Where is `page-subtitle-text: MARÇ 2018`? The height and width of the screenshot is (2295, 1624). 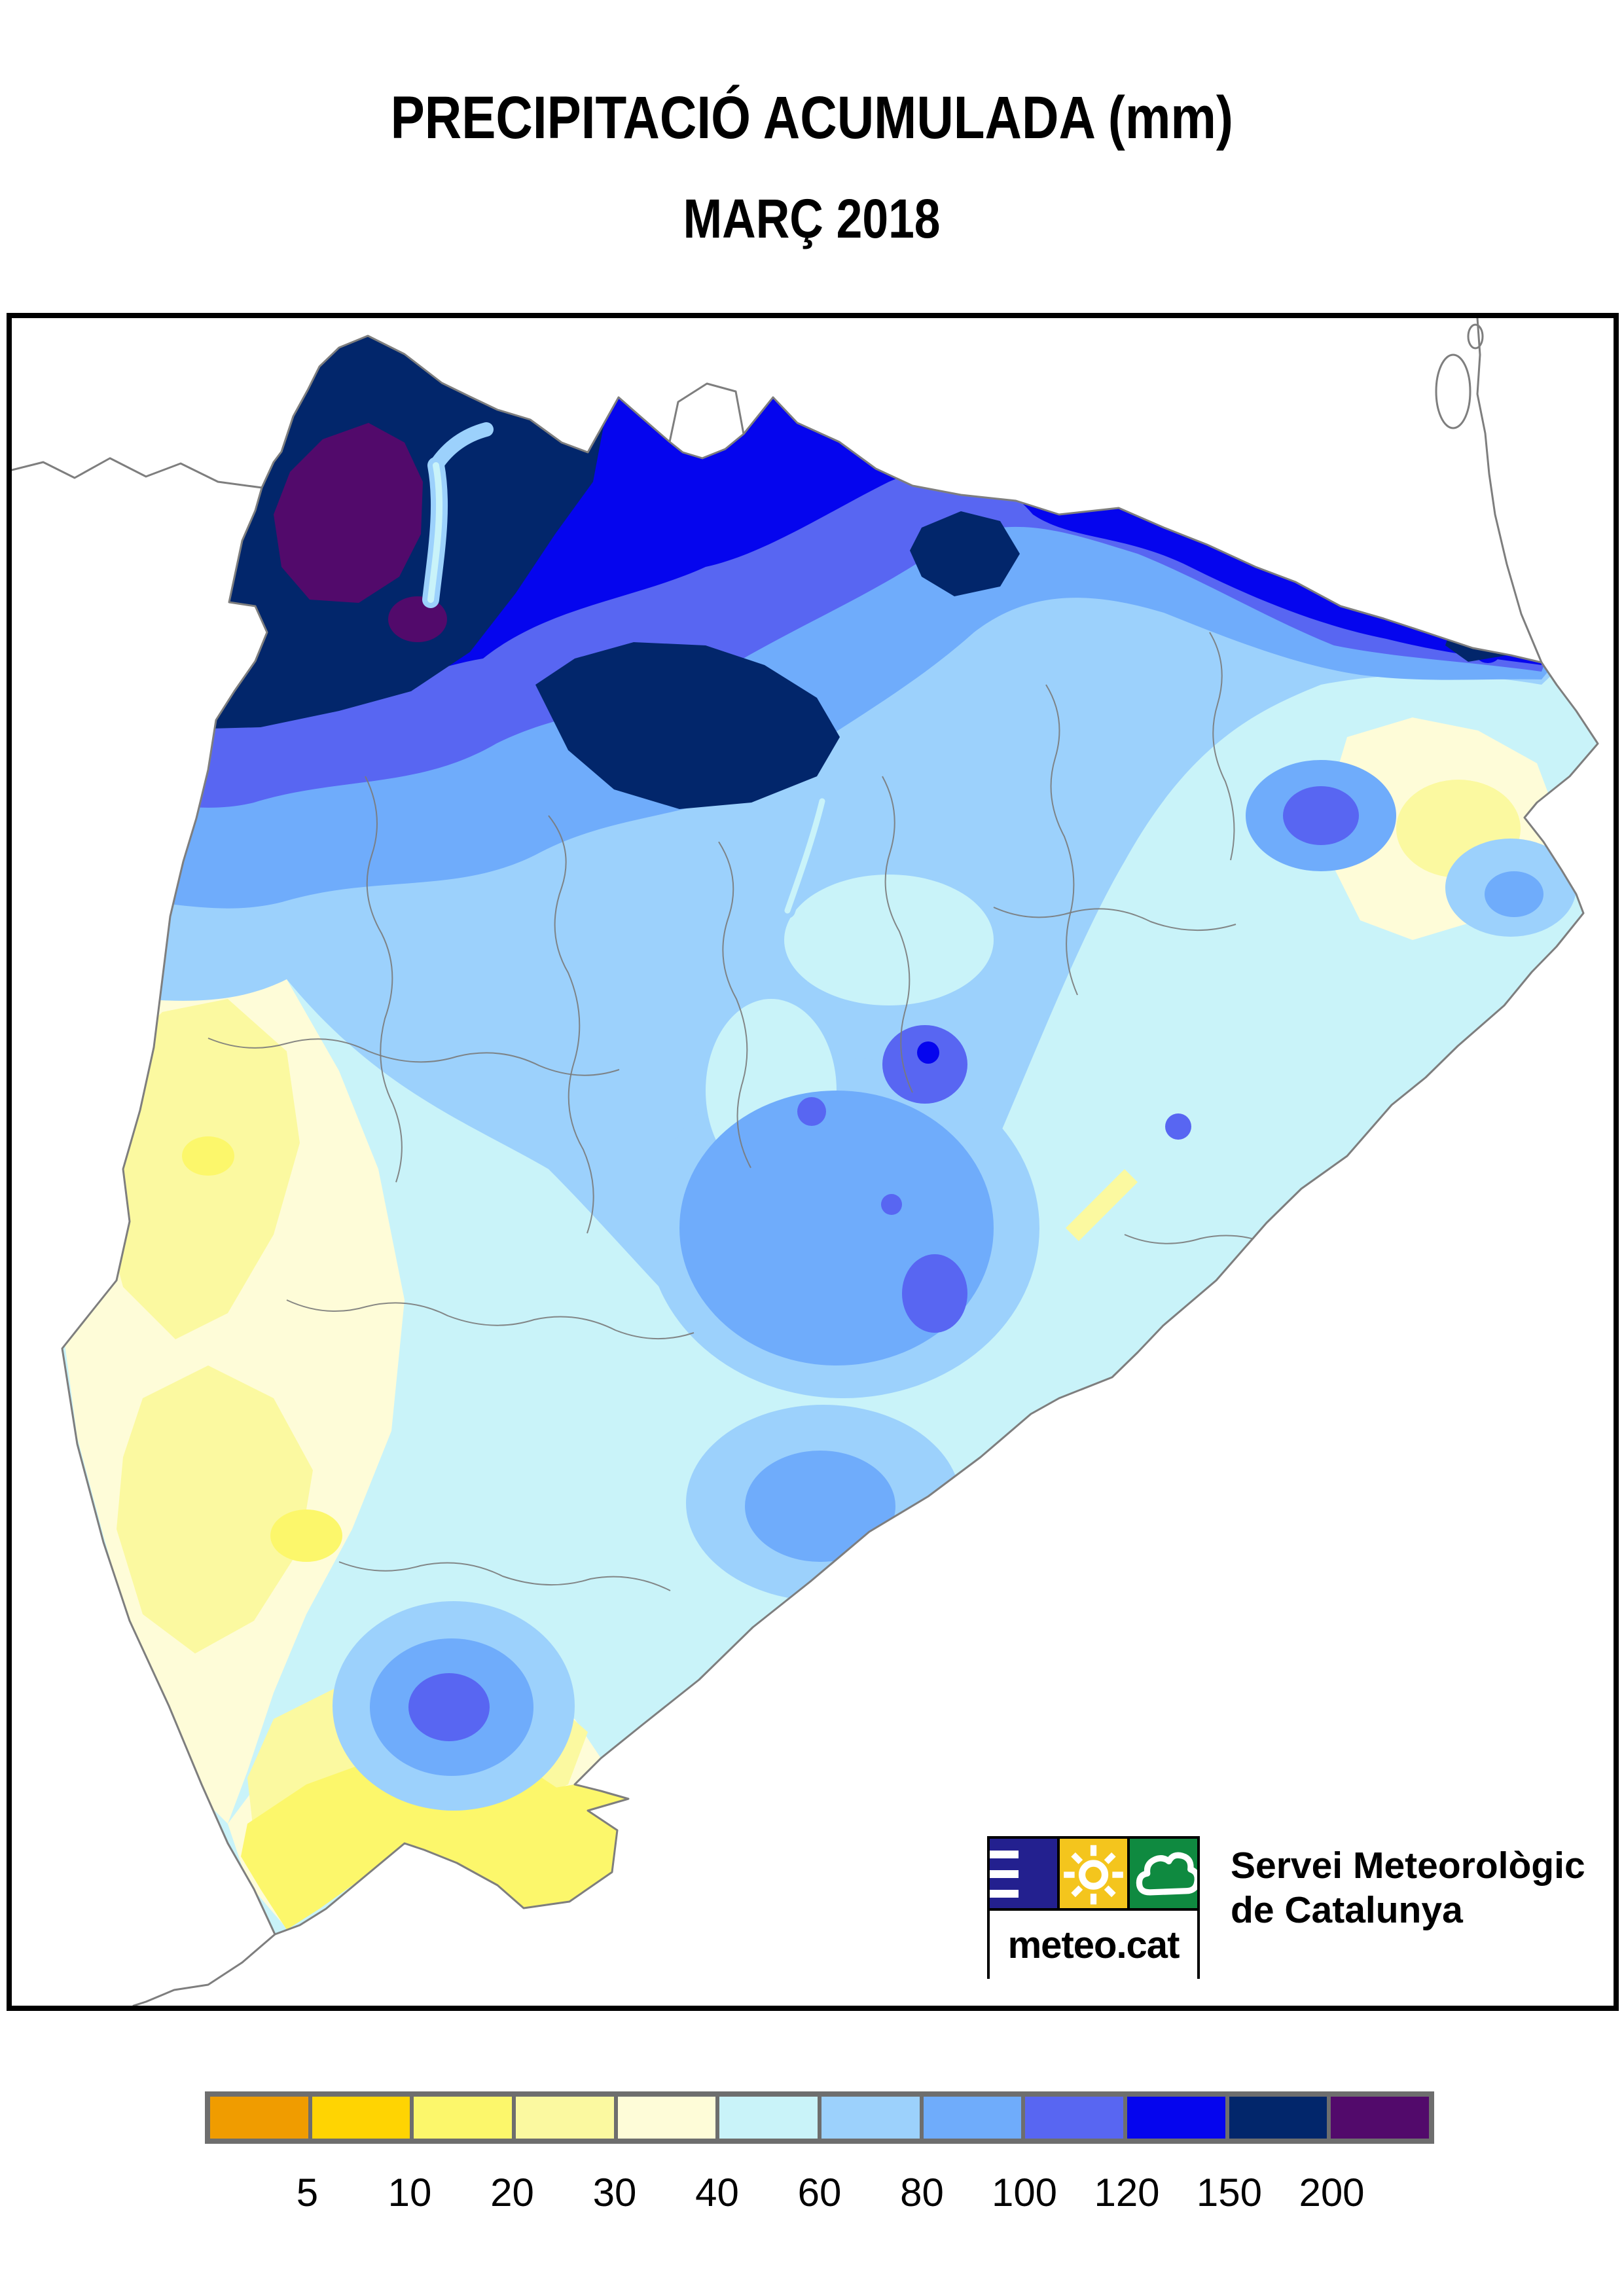
page-subtitle-text: MARÇ 2018 is located at coordinates (812, 219).